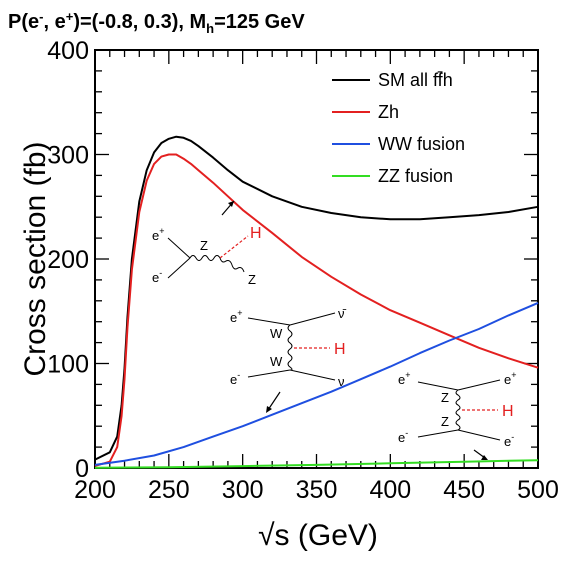 The image size is (581, 565). I want to click on series-line-zz-fusion, so click(316, 464).